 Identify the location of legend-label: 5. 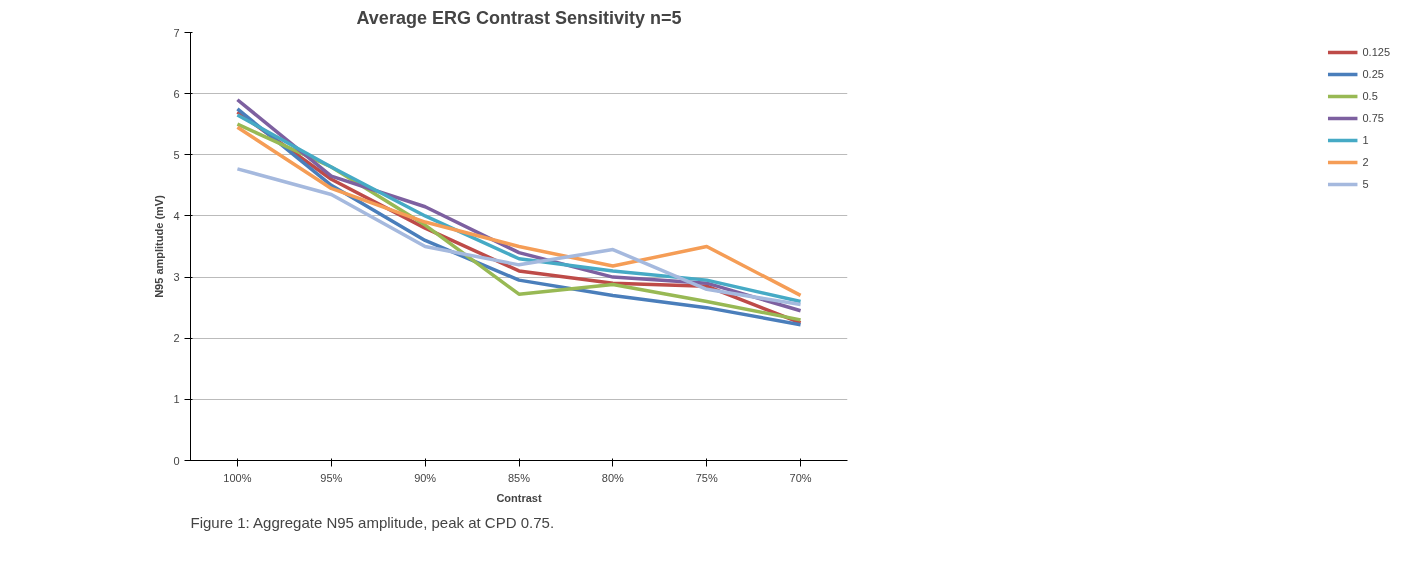
(1366, 184).